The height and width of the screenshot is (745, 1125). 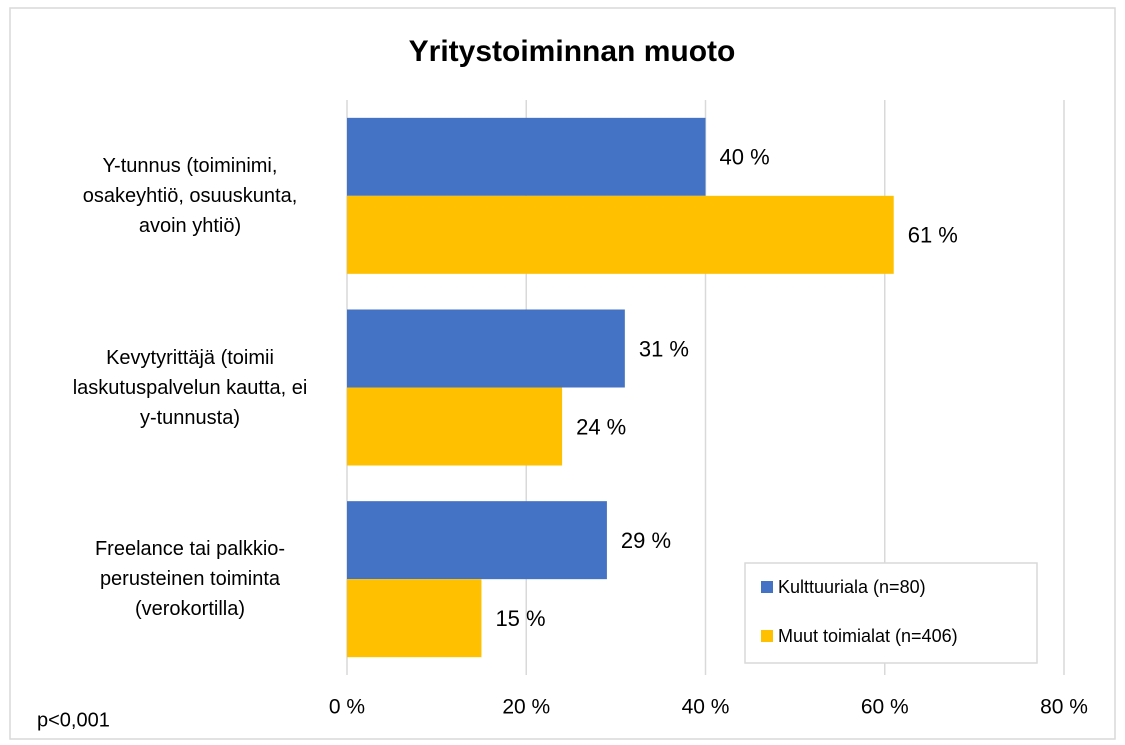 I want to click on value-label: 24 %, so click(x=601, y=426).